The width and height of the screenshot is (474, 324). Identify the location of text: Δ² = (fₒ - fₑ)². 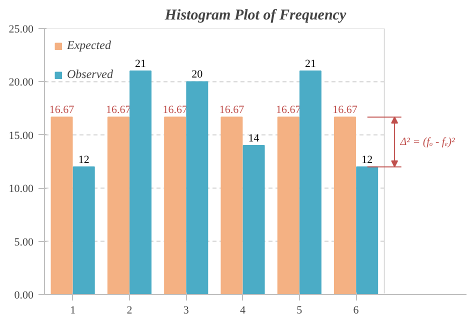
(427, 142).